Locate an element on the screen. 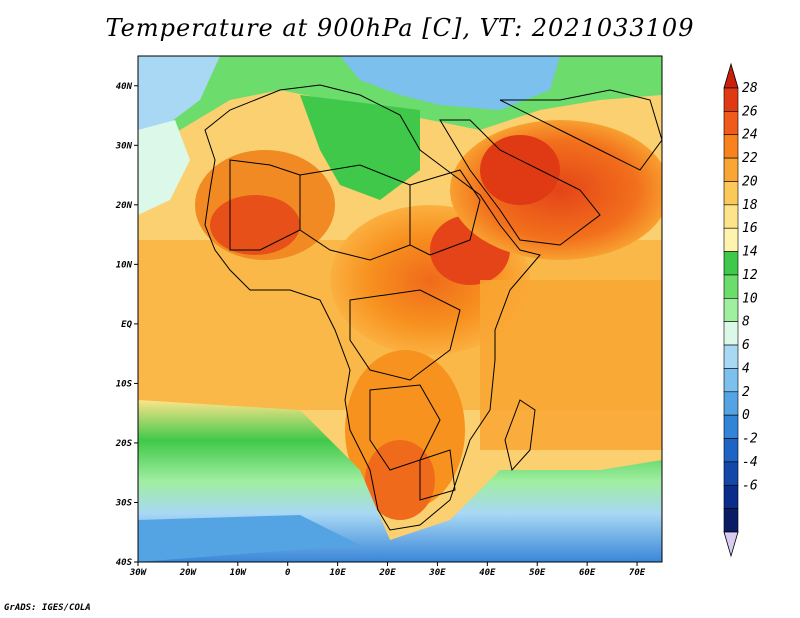 This screenshot has width=800, height=618. colorbar-bottom-arrow is located at coordinates (731, 544).